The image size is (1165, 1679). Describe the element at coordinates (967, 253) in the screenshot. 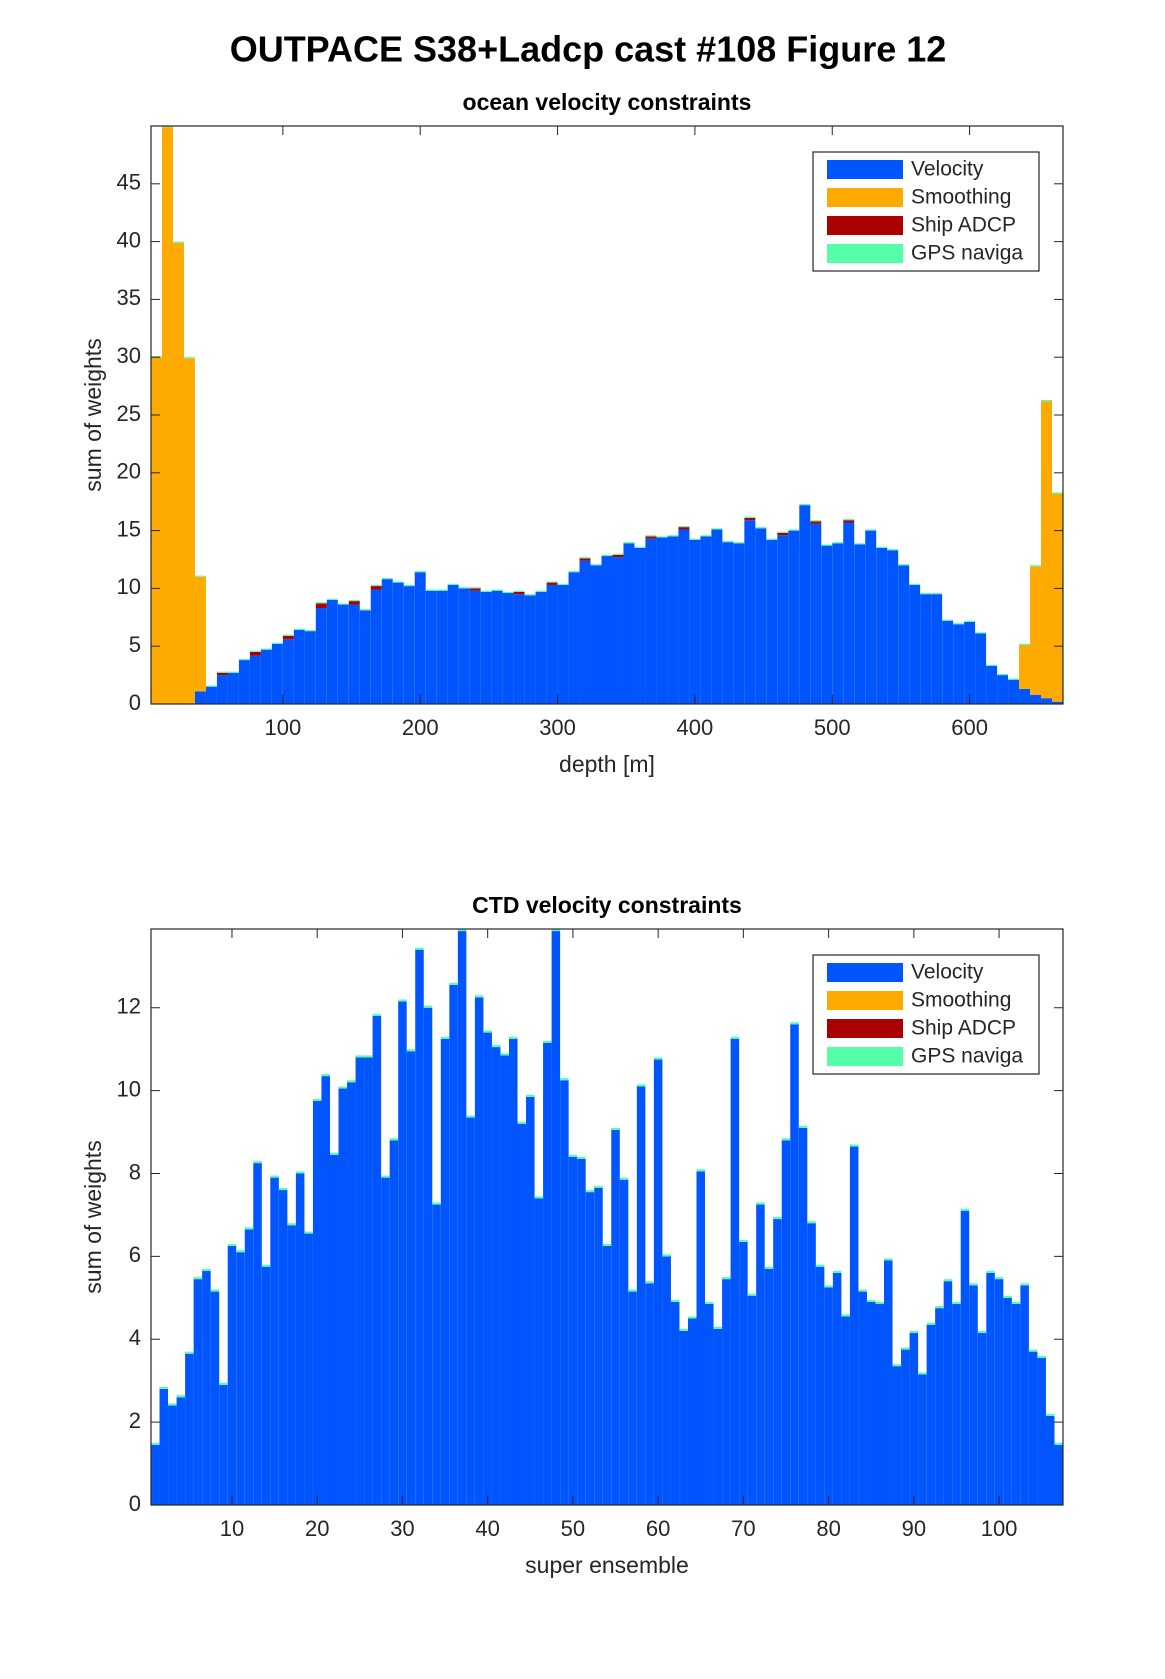

I see `legend-label: GPS naviga` at that location.